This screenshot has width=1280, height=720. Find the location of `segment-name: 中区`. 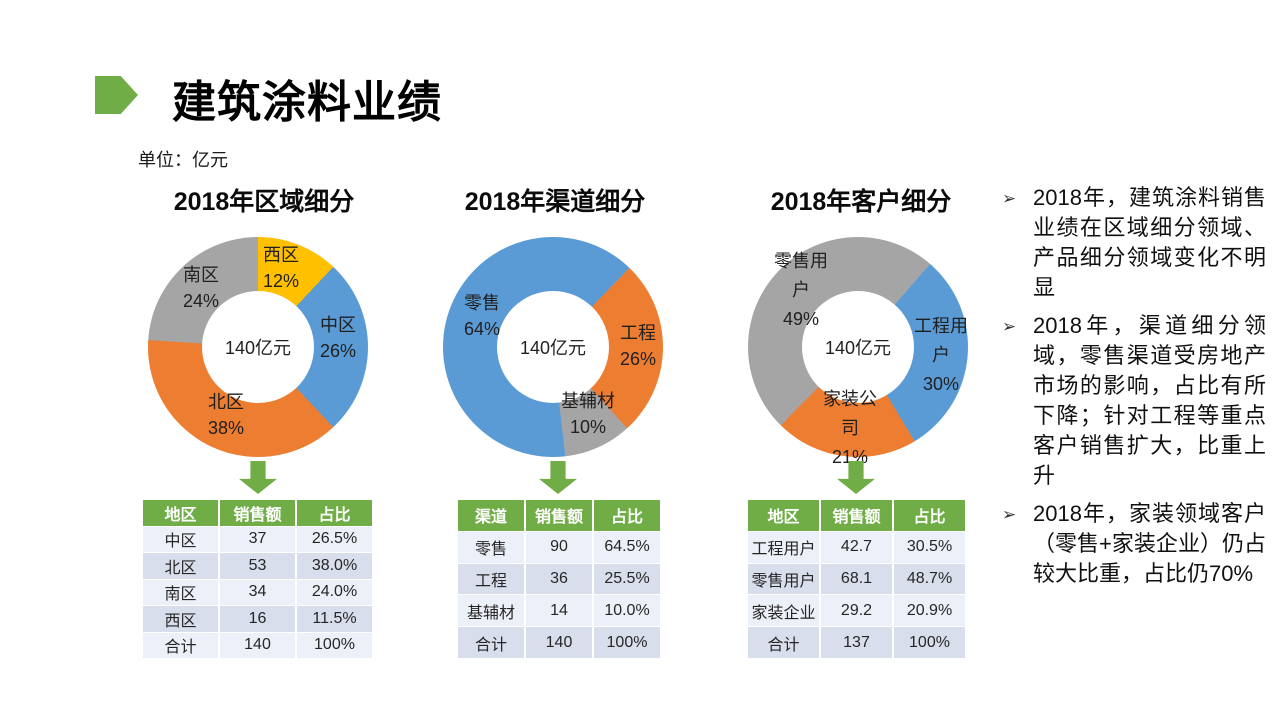

segment-name: 中区 is located at coordinates (338, 325).